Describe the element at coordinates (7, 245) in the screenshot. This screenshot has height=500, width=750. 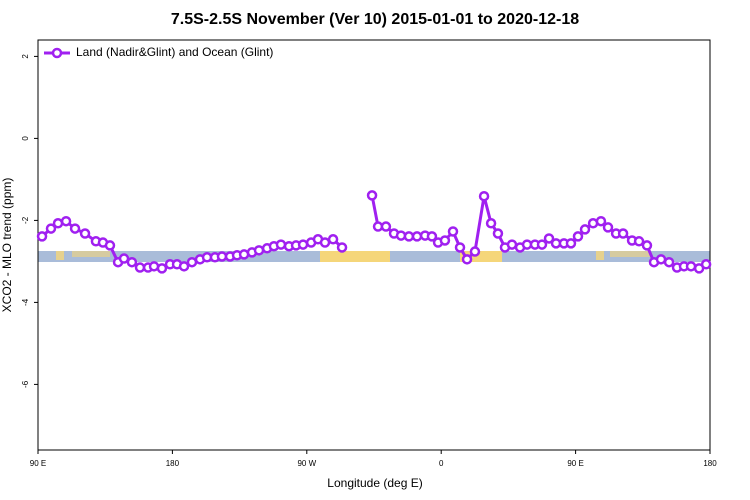
I see `y-axis-label: XCO2 - MLO trend (ppm)` at that location.